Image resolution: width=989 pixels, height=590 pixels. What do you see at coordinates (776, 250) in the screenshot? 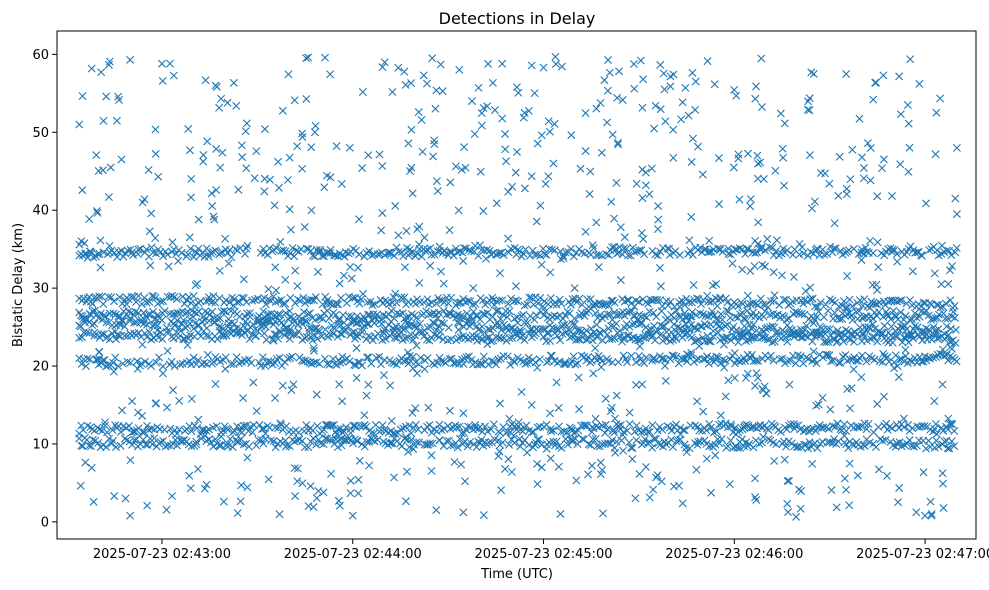
I see `scatter-point-1963` at bounding box center [776, 250].